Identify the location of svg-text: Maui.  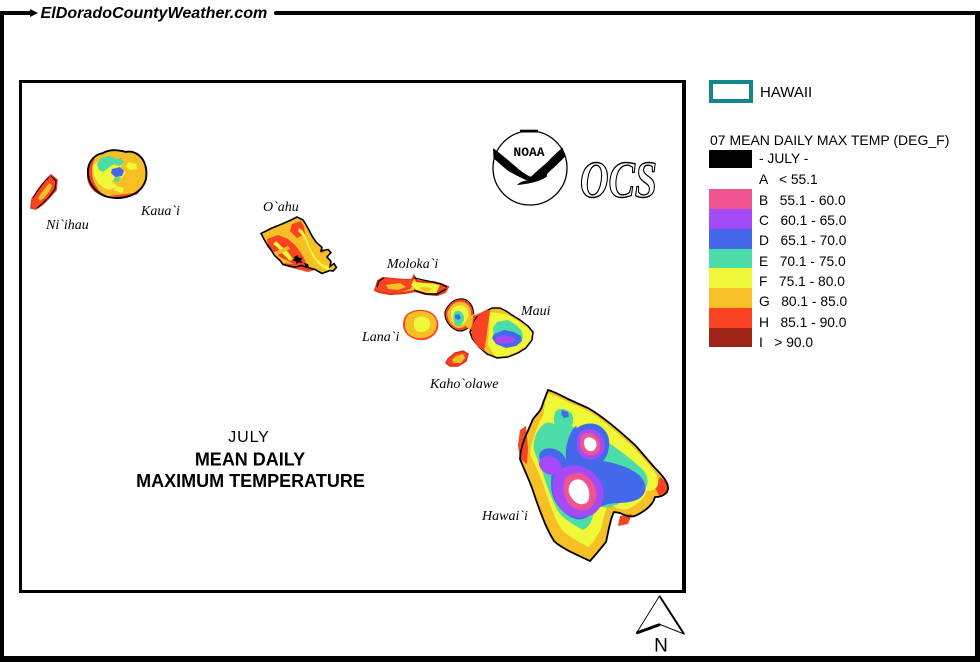
(535, 311).